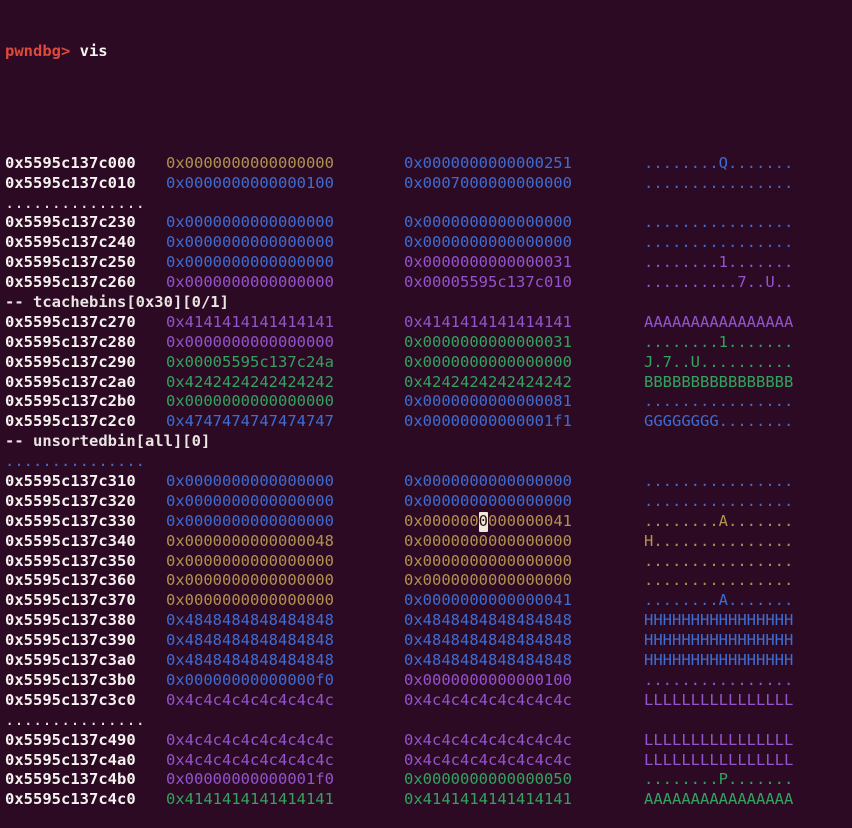  Describe the element at coordinates (250, 540) in the screenshot. I see `qword-1: 0x0000000000000048` at that location.